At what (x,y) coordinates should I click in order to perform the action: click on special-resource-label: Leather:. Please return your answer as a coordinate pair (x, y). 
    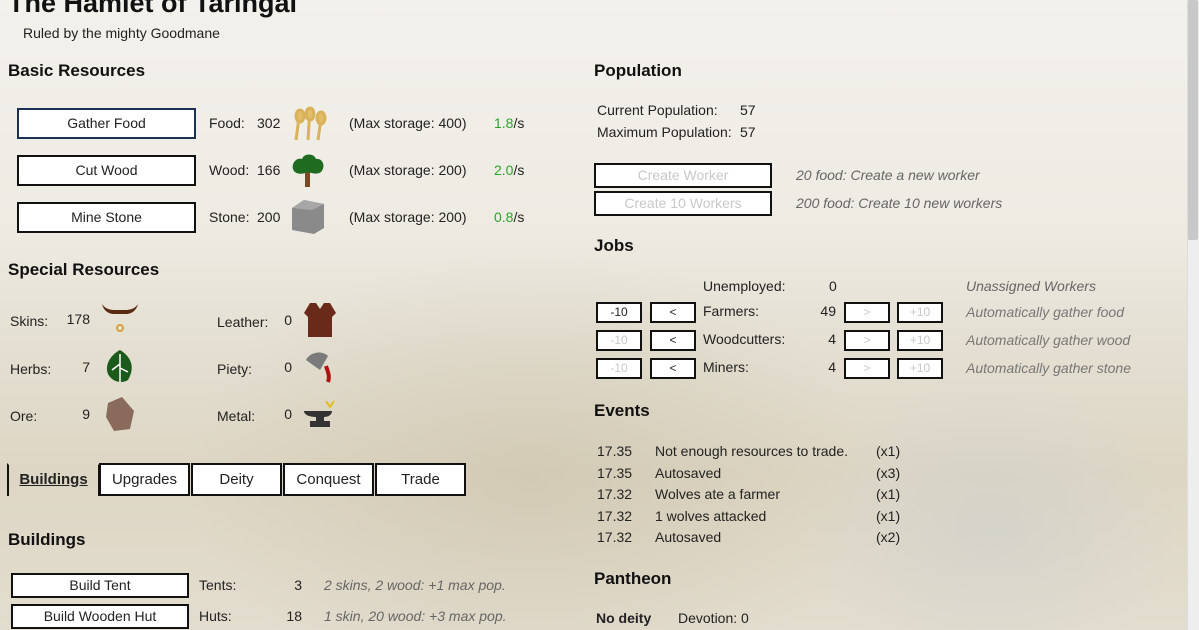
    Looking at the image, I should click on (243, 322).